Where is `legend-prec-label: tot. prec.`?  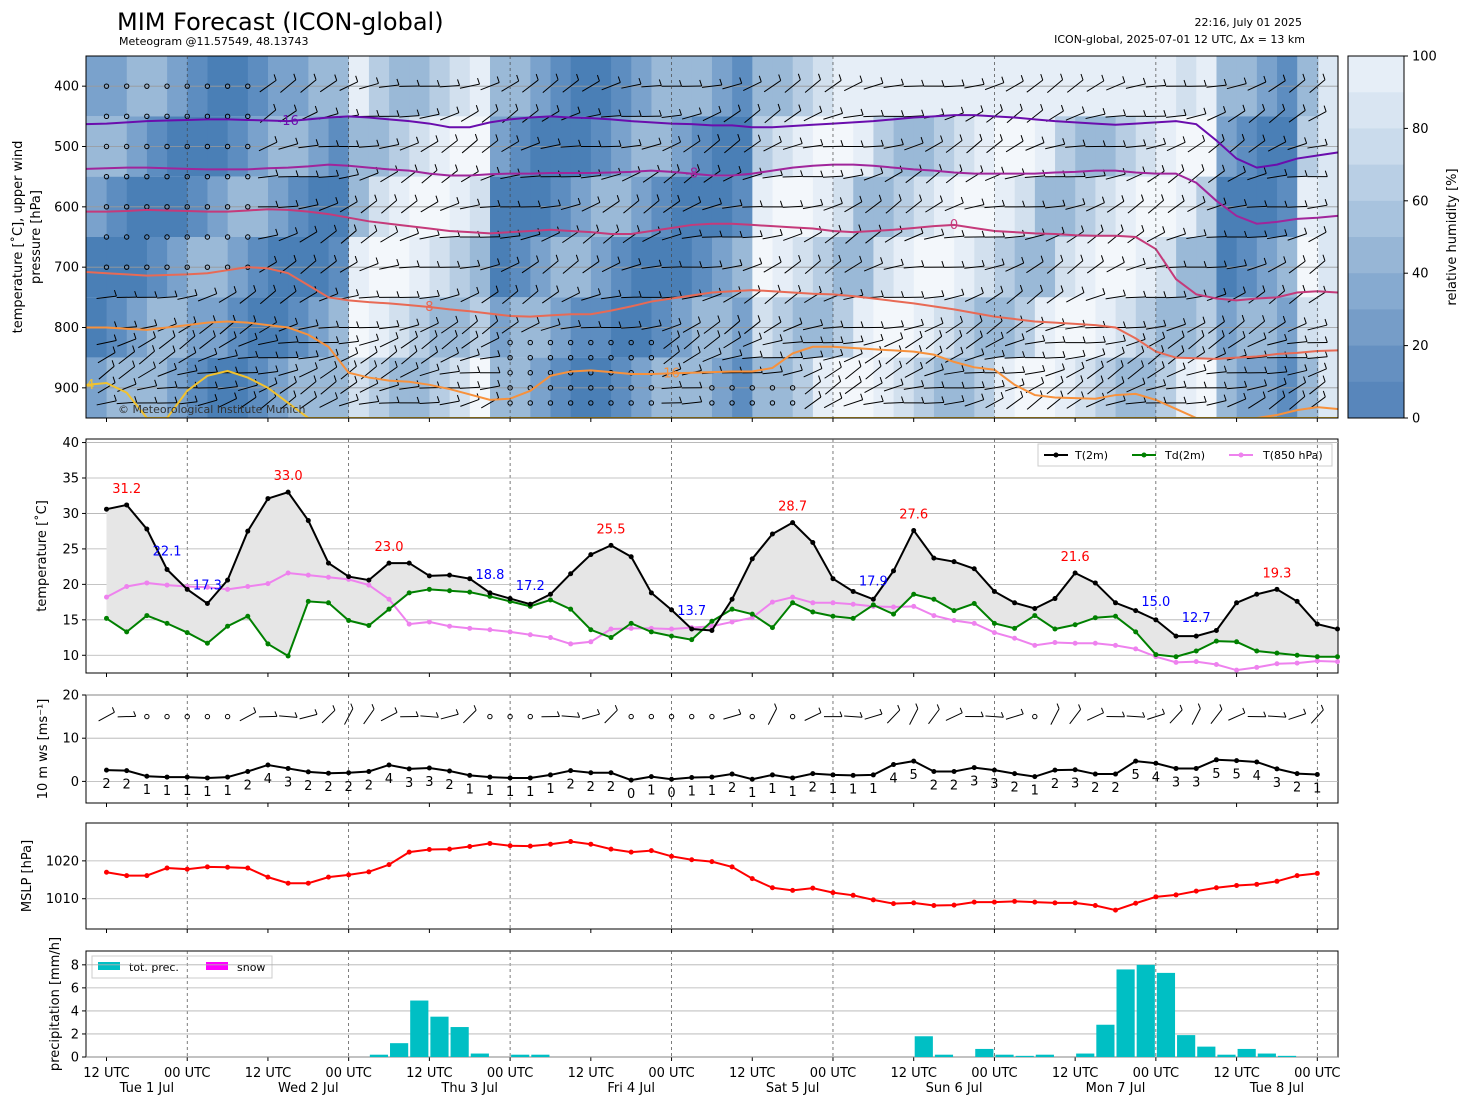 legend-prec-label: tot. prec. is located at coordinates (154, 967).